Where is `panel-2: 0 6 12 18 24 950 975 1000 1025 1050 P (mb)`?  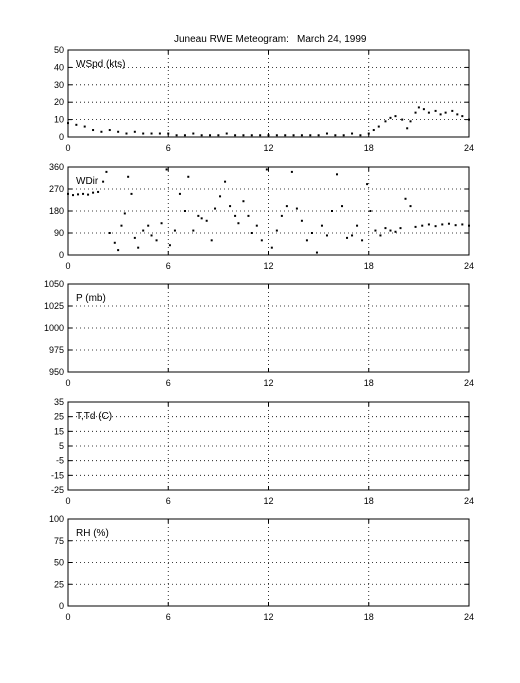
panel-2: 0 6 12 18 24 950 975 1000 1025 1050 P (mb) is located at coordinates (259, 333).